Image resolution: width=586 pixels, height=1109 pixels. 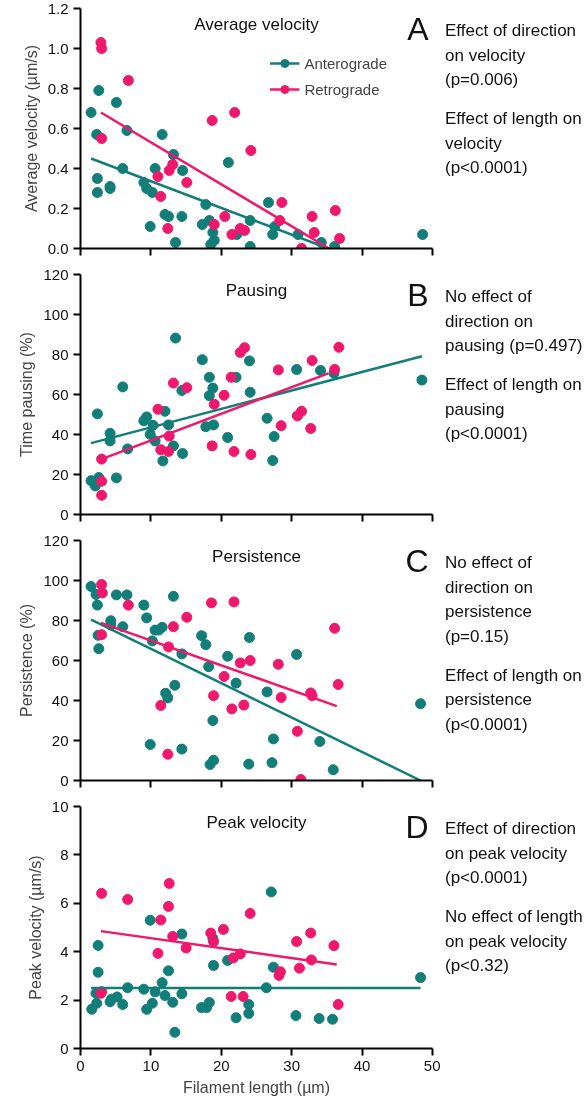 I want to click on annotation: A, so click(x=418, y=28).